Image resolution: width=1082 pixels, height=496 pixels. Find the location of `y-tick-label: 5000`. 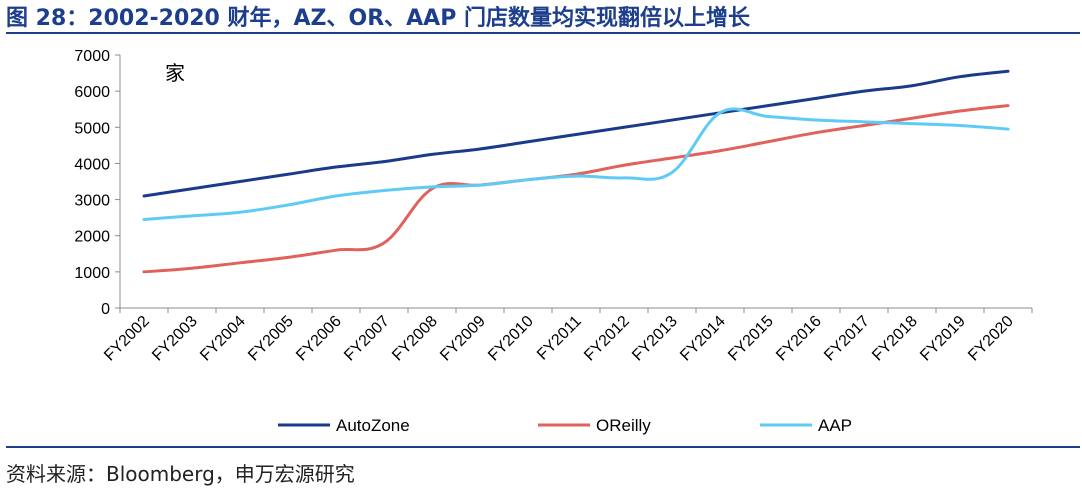

y-tick-label: 5000 is located at coordinates (92, 128).